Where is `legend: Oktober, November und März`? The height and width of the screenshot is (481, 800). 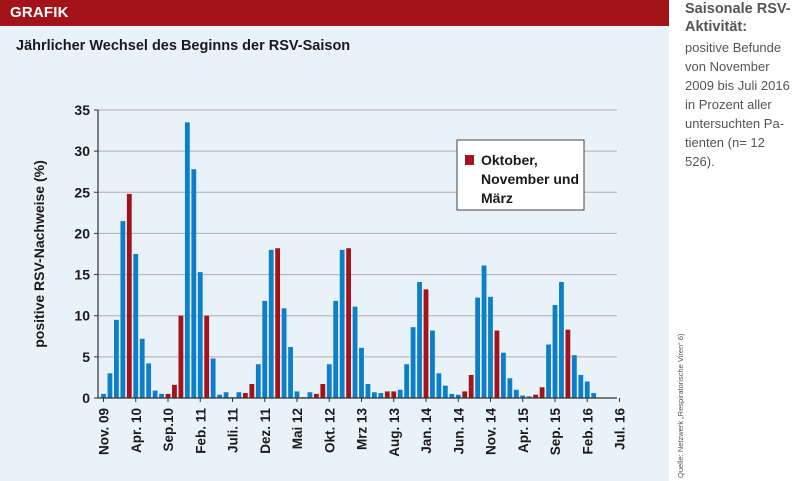 legend: Oktober, November und März is located at coordinates (520, 175).